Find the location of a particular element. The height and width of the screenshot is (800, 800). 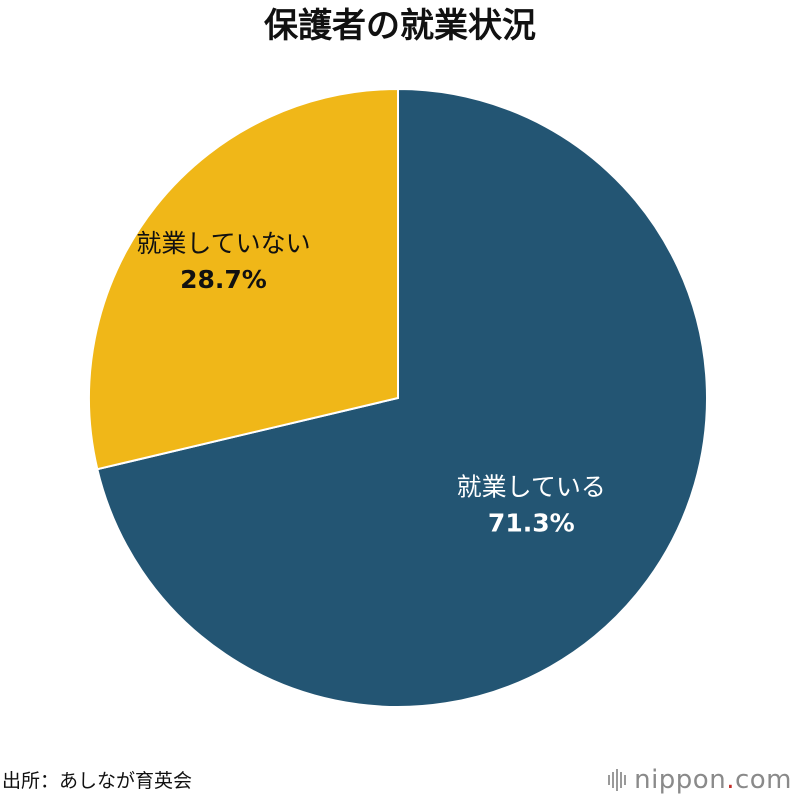

logo-name: nippon is located at coordinates (680, 780).